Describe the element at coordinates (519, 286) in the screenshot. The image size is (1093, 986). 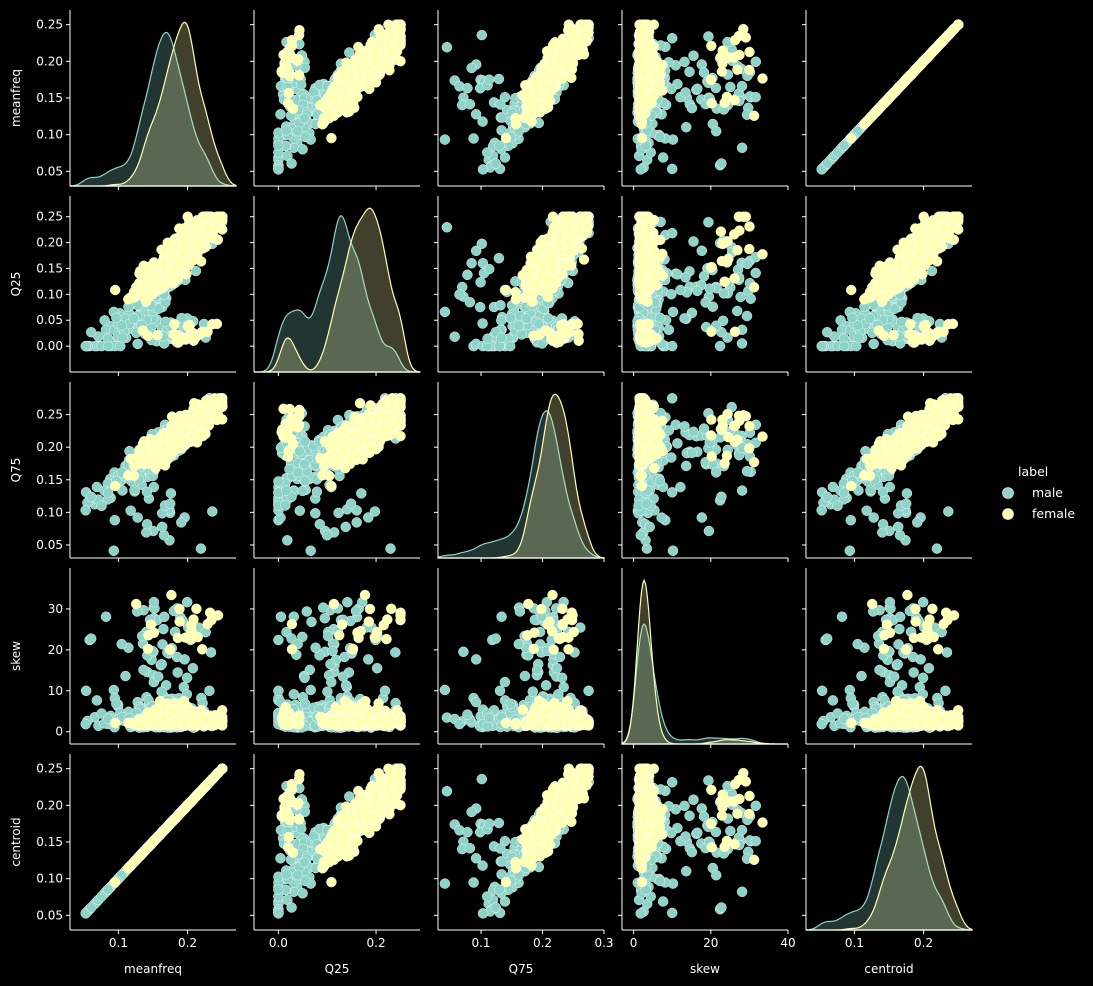
I see `panel-Q25-vs-Q75` at that location.